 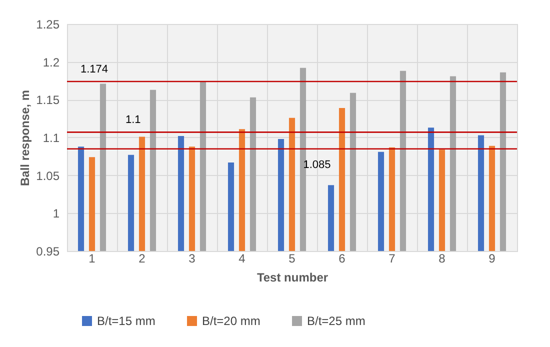 What do you see at coordinates (25, 138) in the screenshot?
I see `y-axis-title: Ball response, m` at bounding box center [25, 138].